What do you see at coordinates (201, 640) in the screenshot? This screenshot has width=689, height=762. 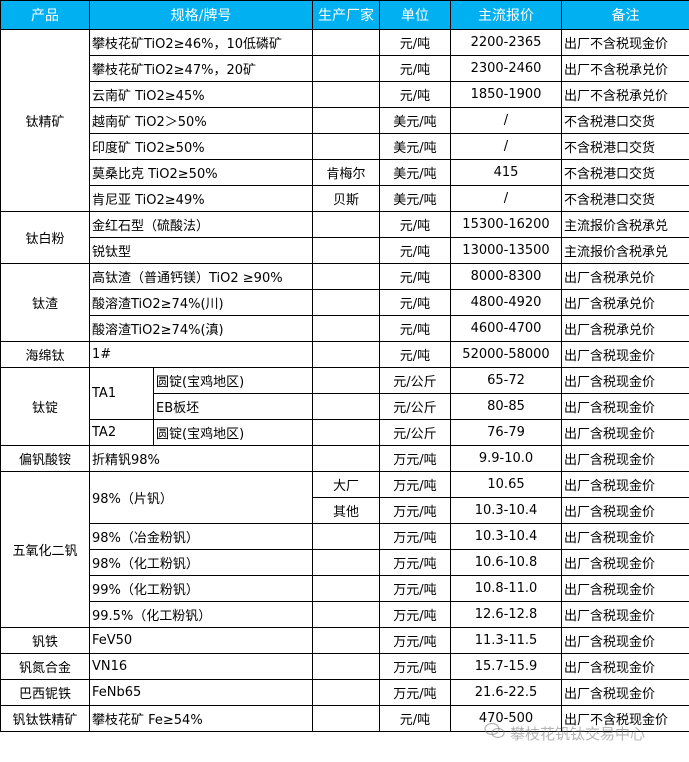 I see `spec-cell: FeV50` at bounding box center [201, 640].